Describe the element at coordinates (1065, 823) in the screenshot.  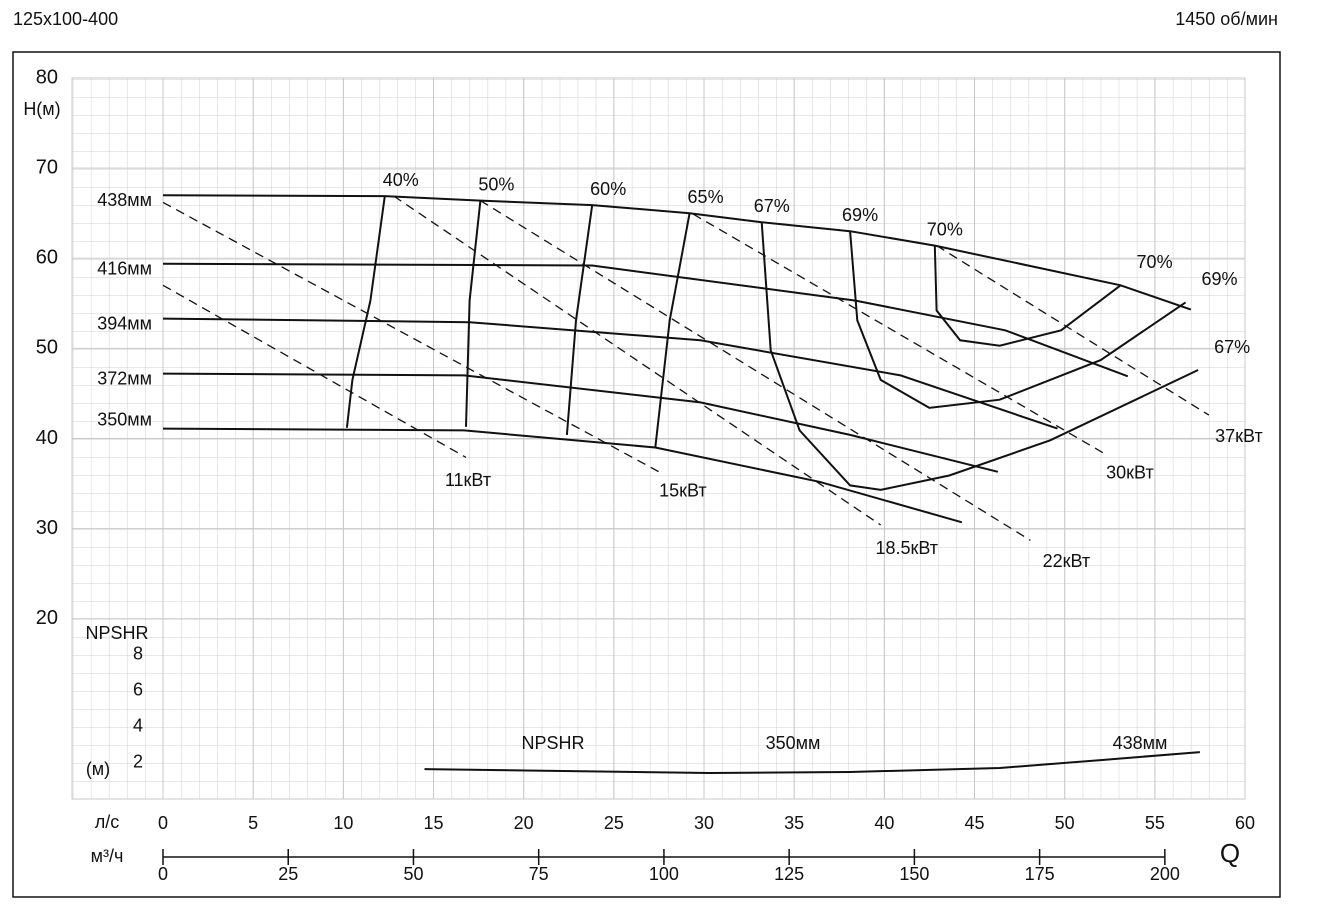
I see `x-tick-label: 50` at that location.